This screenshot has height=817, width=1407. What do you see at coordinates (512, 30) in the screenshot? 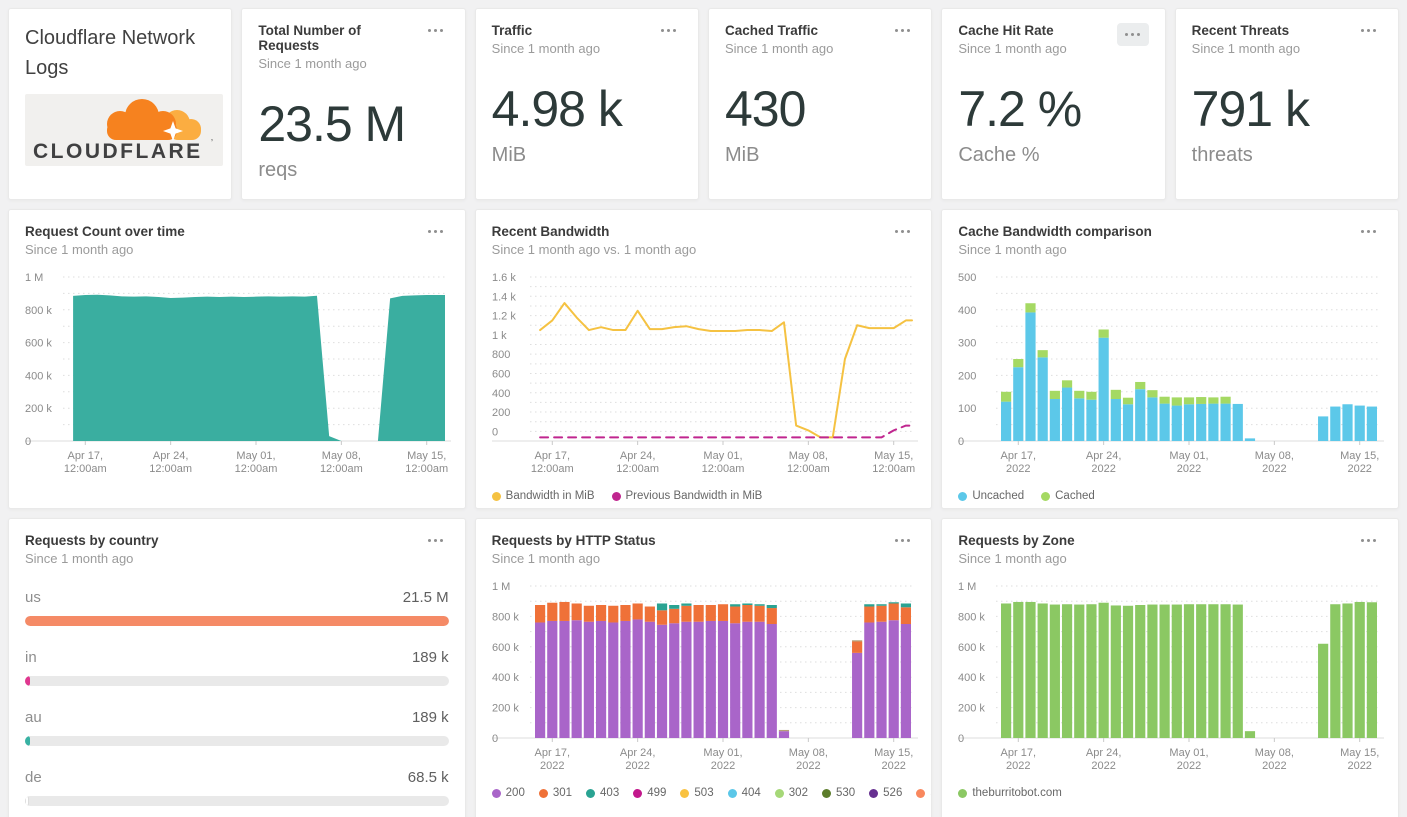
I see `panel-title: Traffic` at bounding box center [512, 30].